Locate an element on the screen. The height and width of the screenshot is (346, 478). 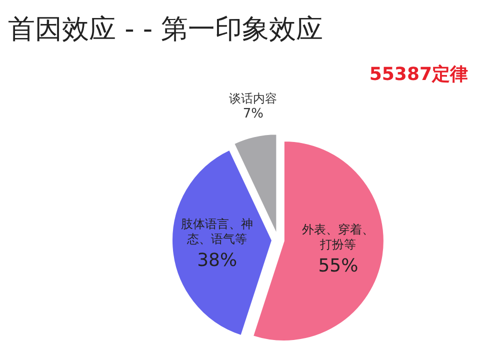
chart-title: 首因效应 - - 第一印象效应 is located at coordinates (166, 29).